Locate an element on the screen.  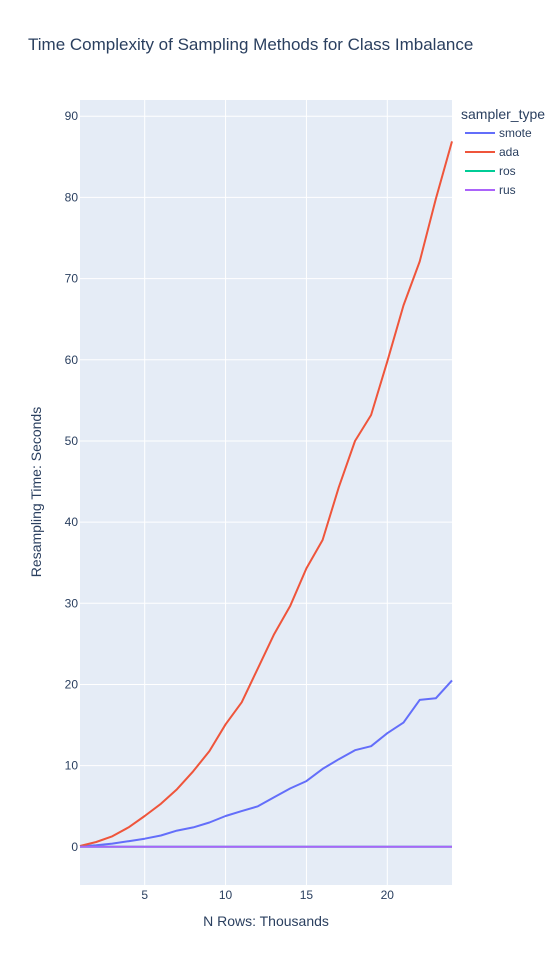
legend: sampler_type smote ada ros rus is located at coordinates (503, 151).